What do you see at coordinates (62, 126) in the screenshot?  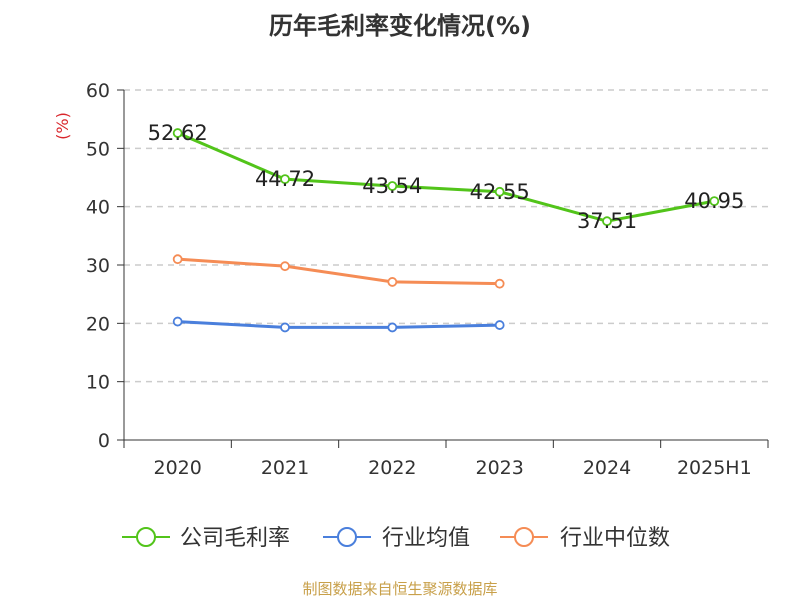 I see `y-axis-label: (%)` at bounding box center [62, 126].